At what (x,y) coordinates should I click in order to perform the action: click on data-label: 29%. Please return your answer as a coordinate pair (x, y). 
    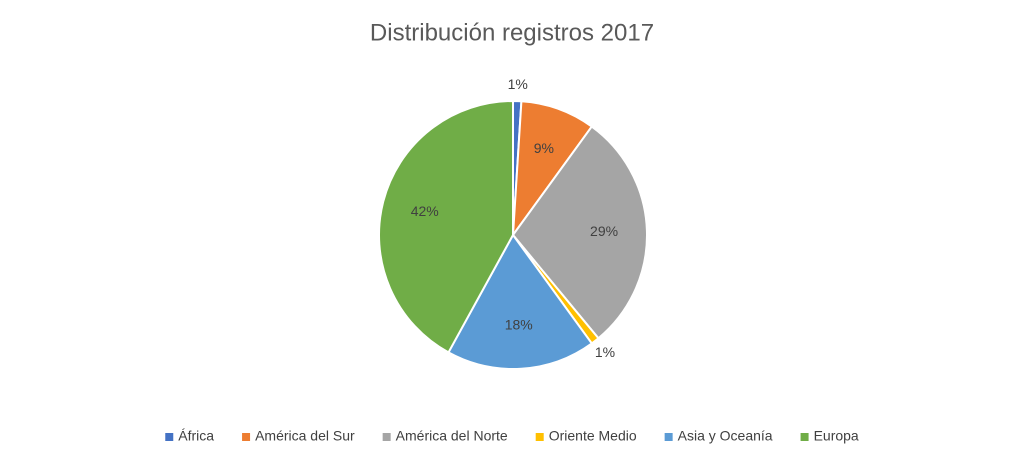
    Looking at the image, I should click on (604, 231).